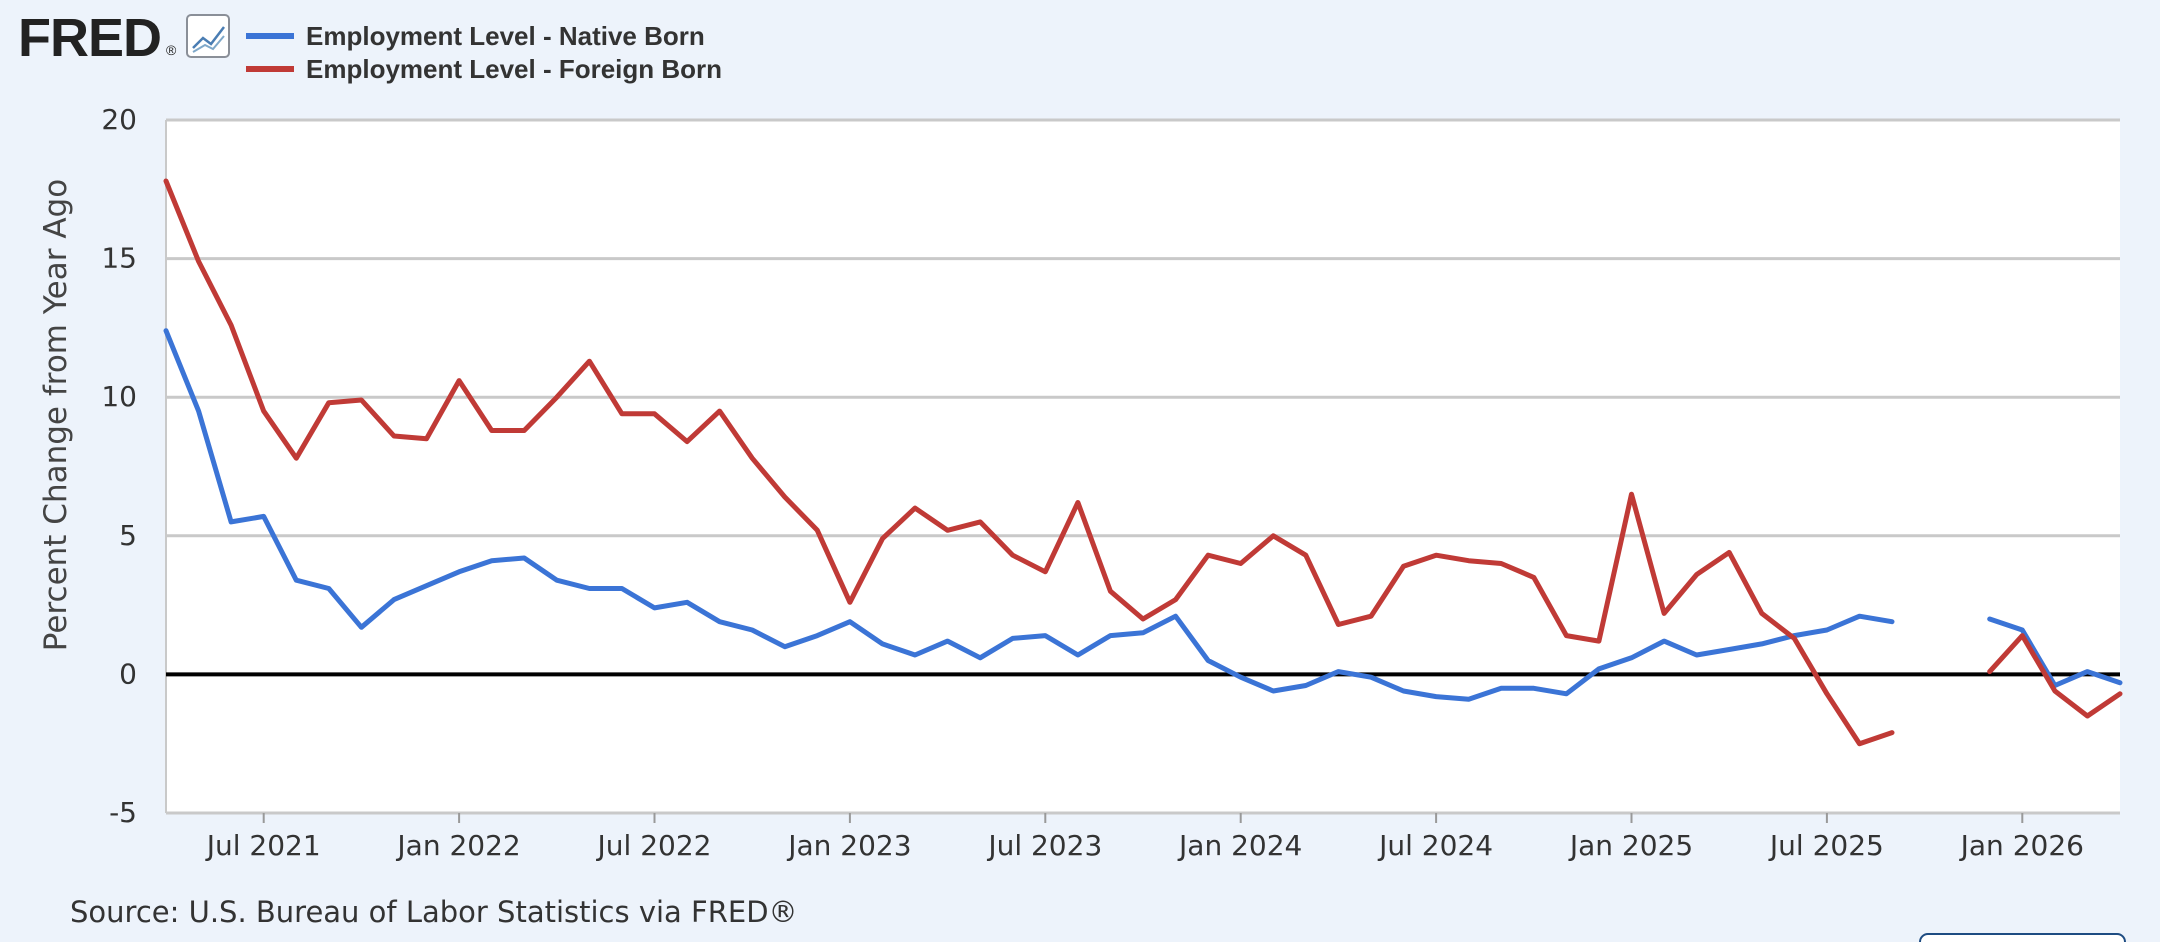  I want to click on registered-mark: ®, so click(171, 50).